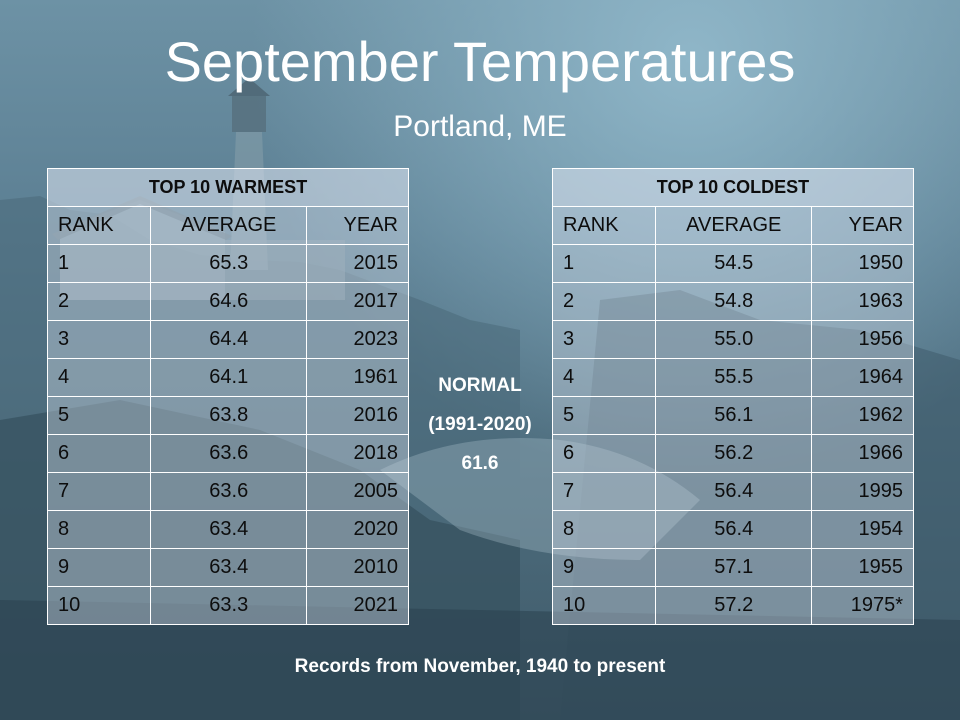  I want to click on average-cell: 63.3, so click(229, 605).